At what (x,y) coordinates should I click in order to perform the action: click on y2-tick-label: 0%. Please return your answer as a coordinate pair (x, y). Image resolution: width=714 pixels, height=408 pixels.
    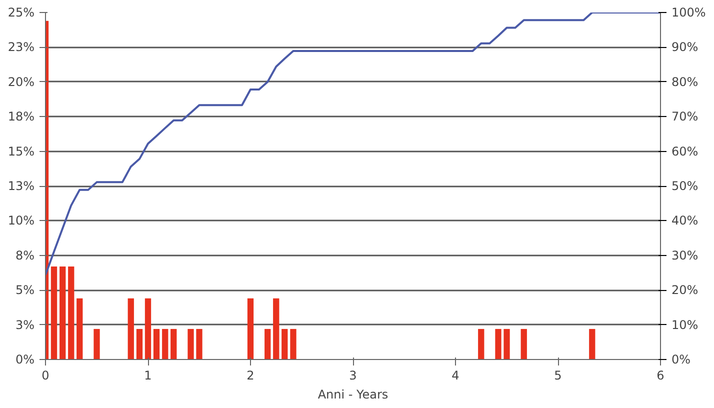
    Looking at the image, I should click on (681, 359).